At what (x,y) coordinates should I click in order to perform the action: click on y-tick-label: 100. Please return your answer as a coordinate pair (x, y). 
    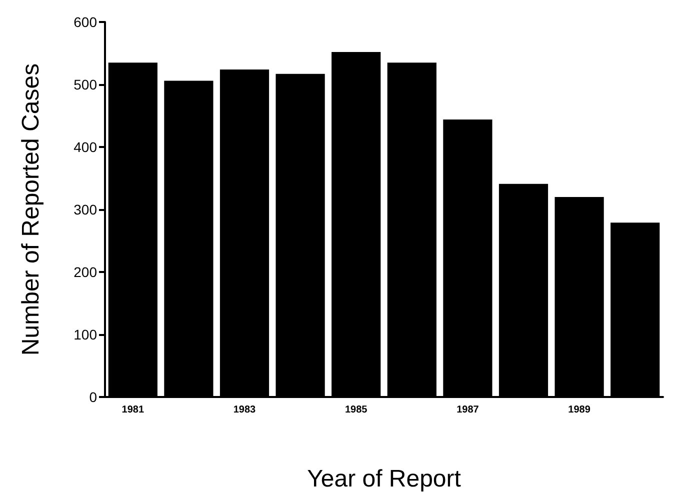
    Looking at the image, I should click on (86, 334).